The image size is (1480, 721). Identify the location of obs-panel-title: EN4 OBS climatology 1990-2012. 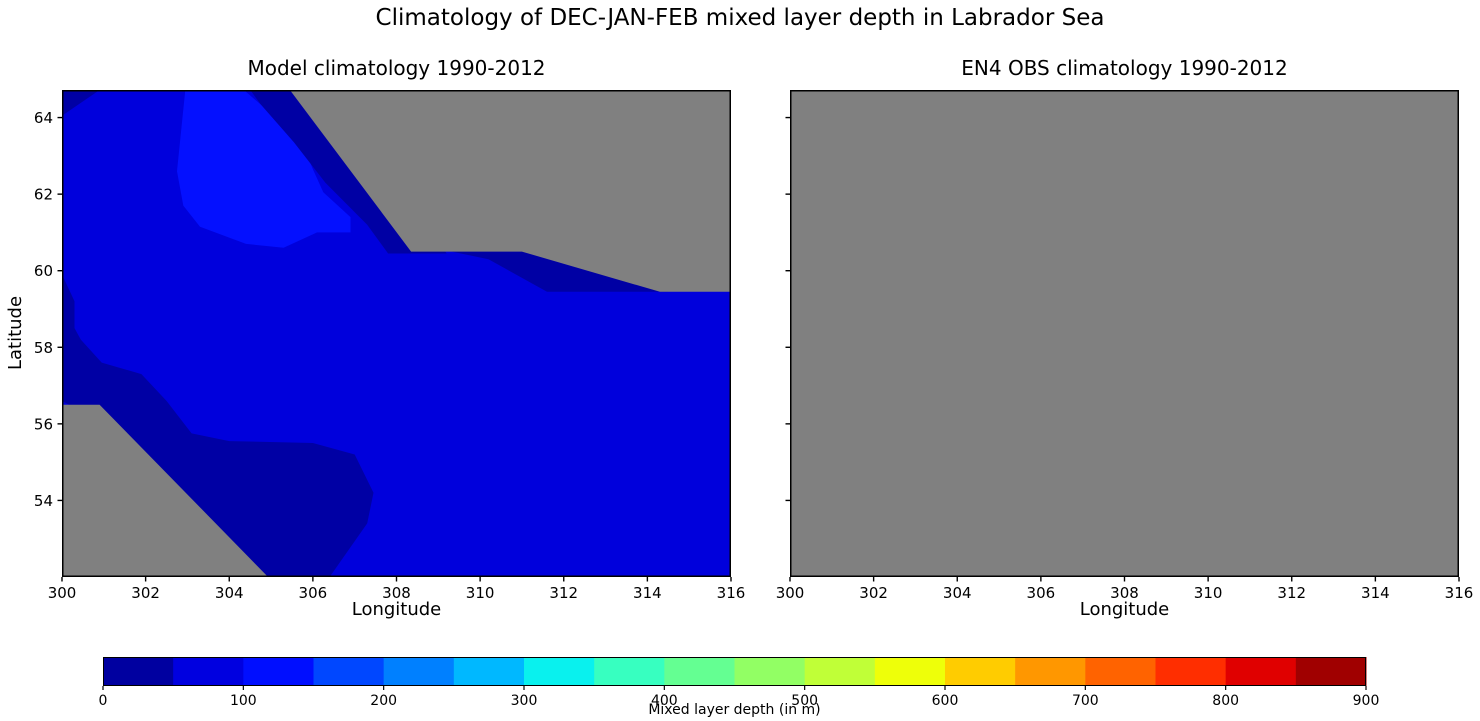
(1124, 68).